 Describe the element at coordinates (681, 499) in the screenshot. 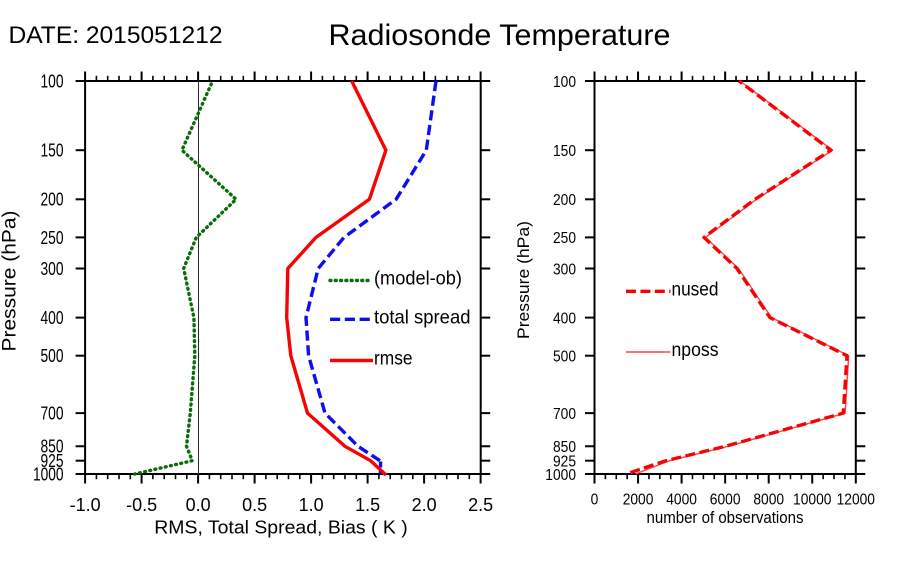

I see `svg-text: 4000` at that location.